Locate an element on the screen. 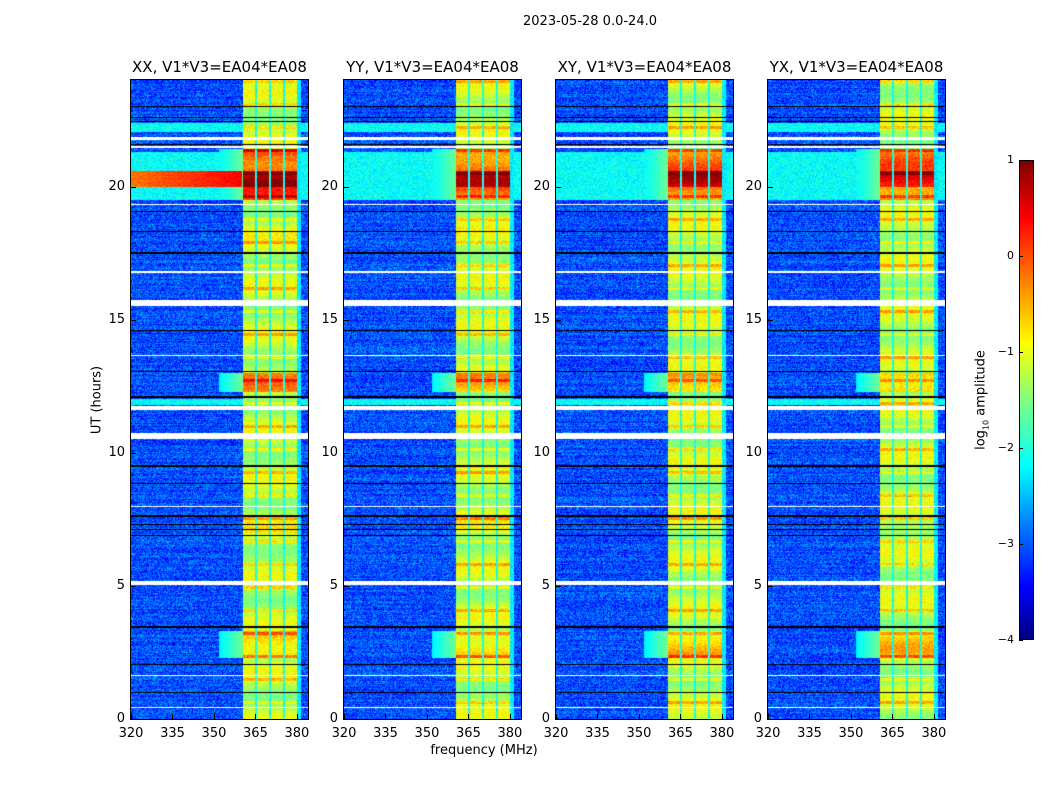 This screenshot has height=800, width=1050. panel-title: XX, V1*V3=EA04*EA08 is located at coordinates (219, 67).